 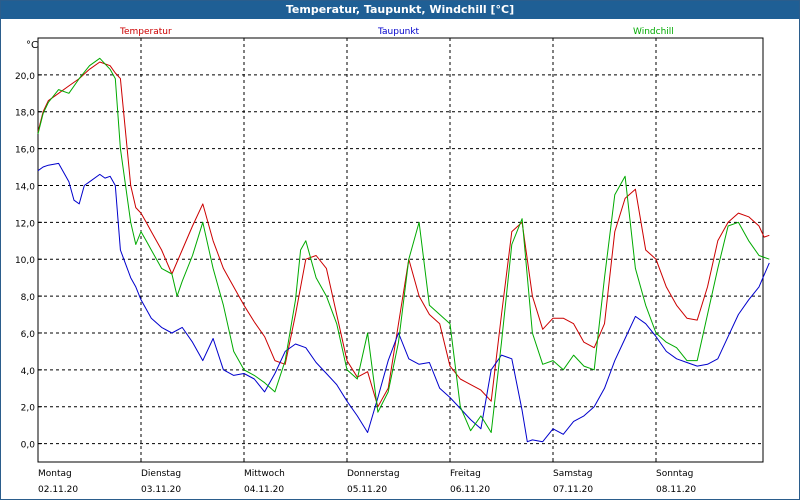 What do you see at coordinates (28, 335) in the screenshot?
I see `y-tick-label: 6,0` at bounding box center [28, 335].